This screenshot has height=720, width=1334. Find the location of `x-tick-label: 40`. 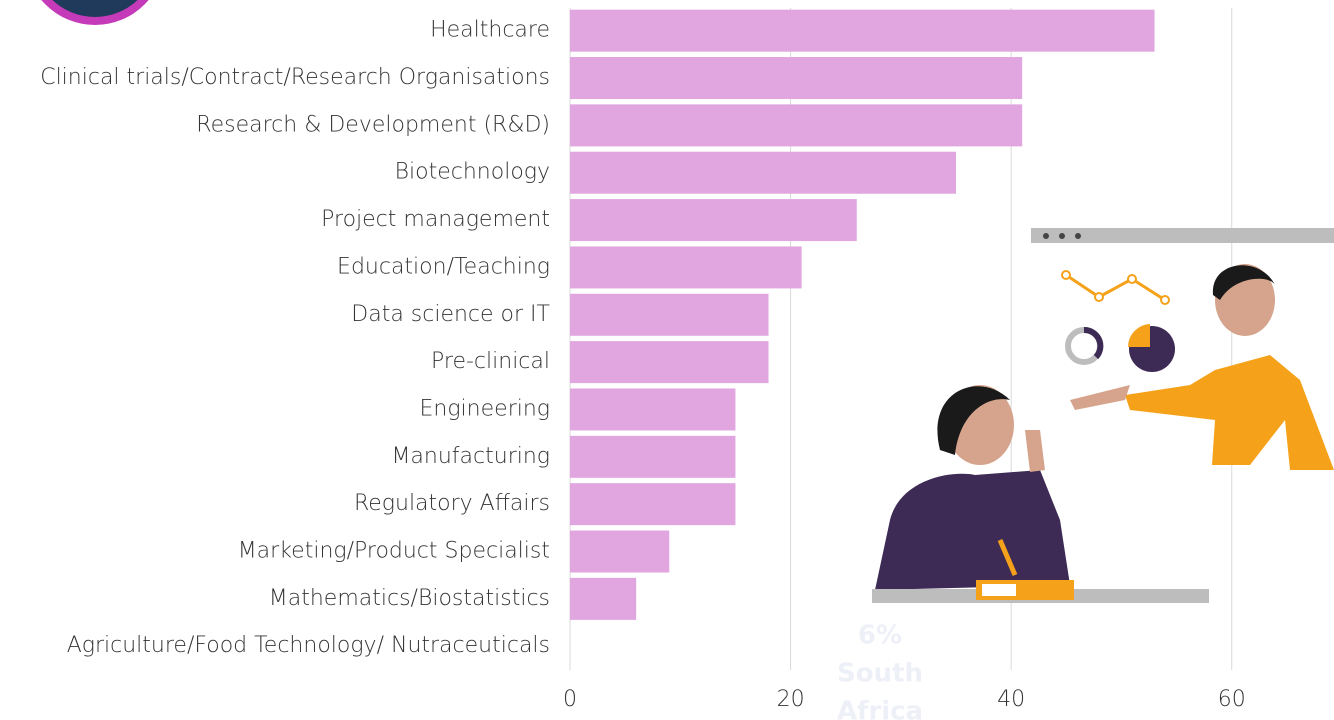

x-tick-label: 40 is located at coordinates (1011, 699).